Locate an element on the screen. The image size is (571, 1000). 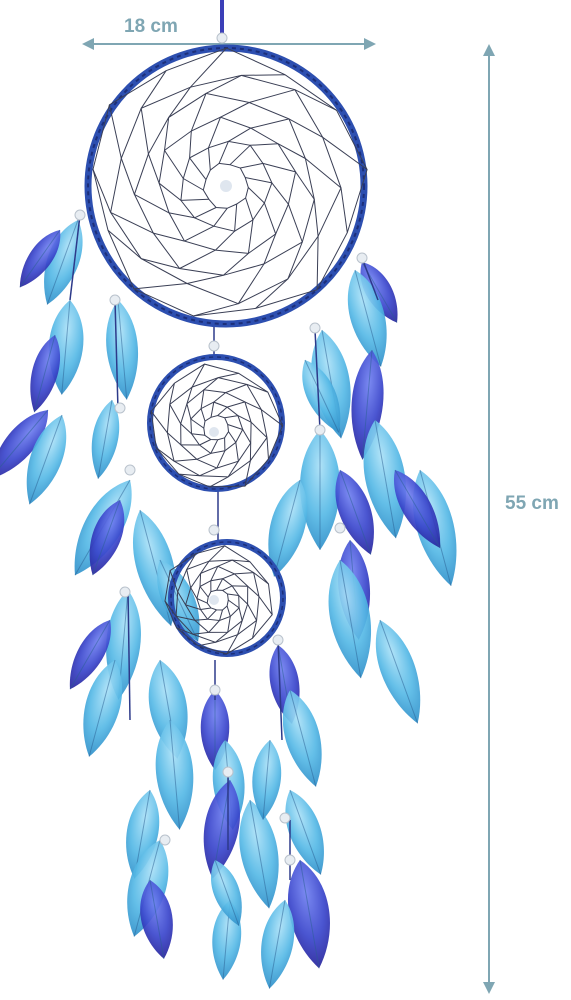
medium-ring is located at coordinates (216, 423).